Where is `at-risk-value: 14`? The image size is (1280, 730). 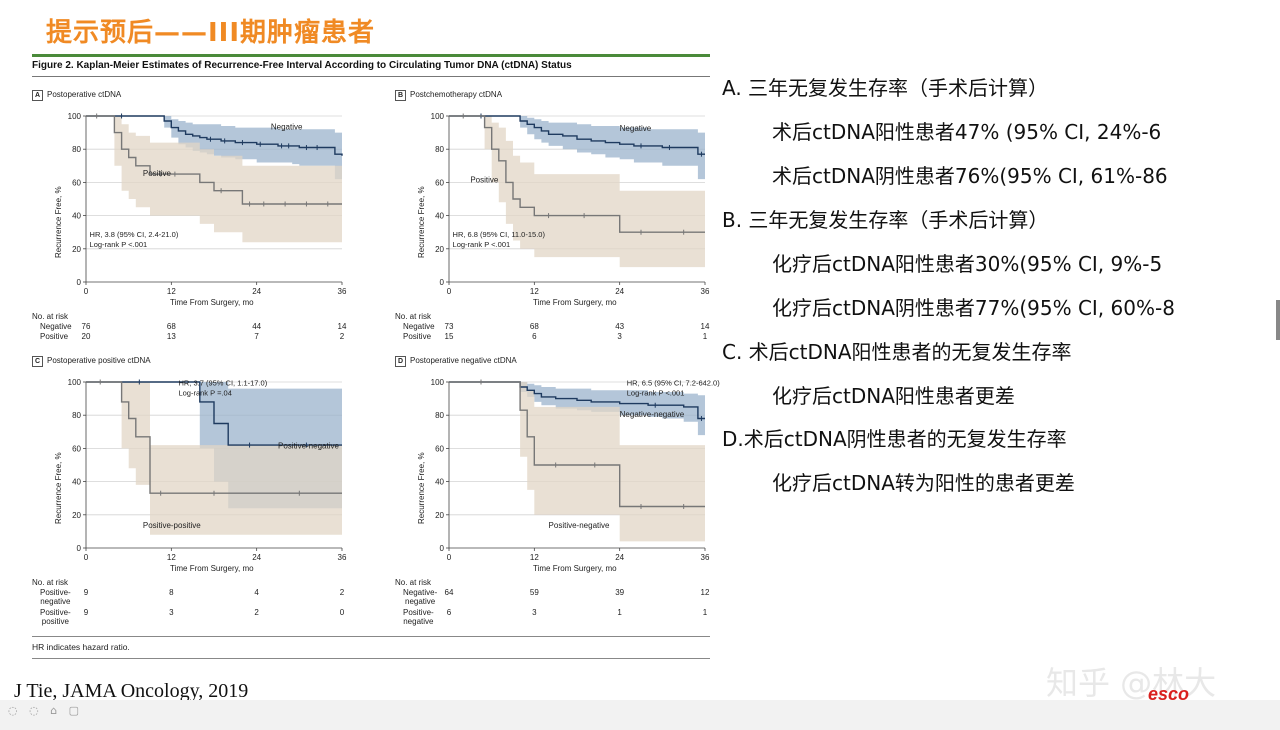
at-risk-value: 14 is located at coordinates (705, 326).